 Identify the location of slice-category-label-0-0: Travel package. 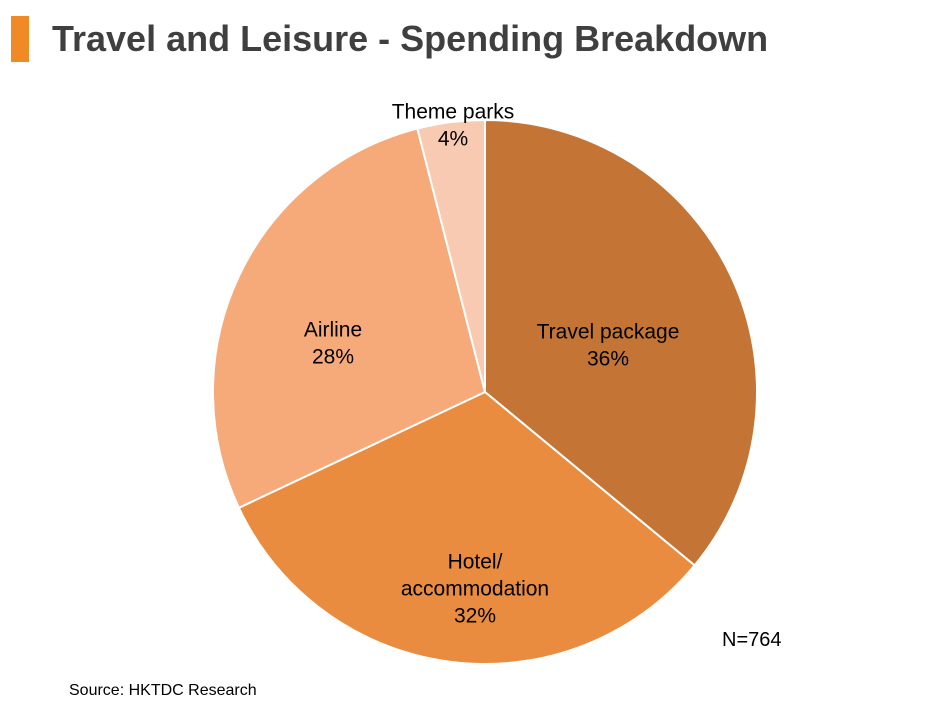
(608, 332).